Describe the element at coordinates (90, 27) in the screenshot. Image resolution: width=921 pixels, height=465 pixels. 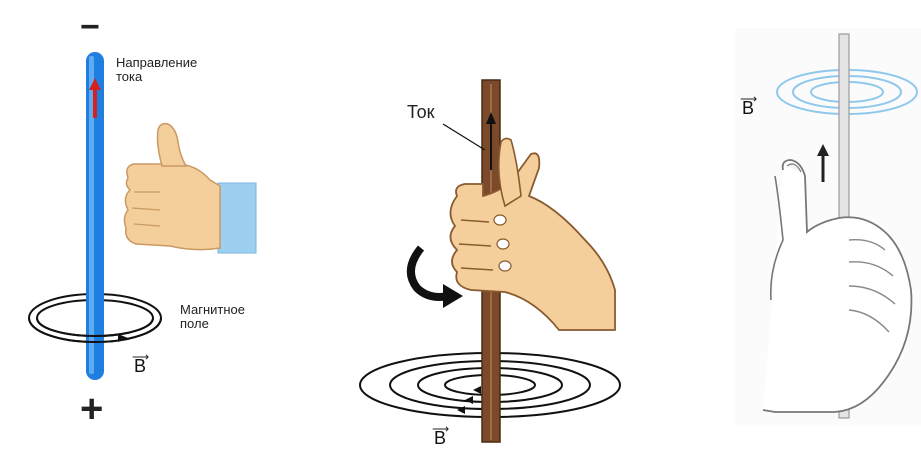
I see `minus-terminal: −` at that location.